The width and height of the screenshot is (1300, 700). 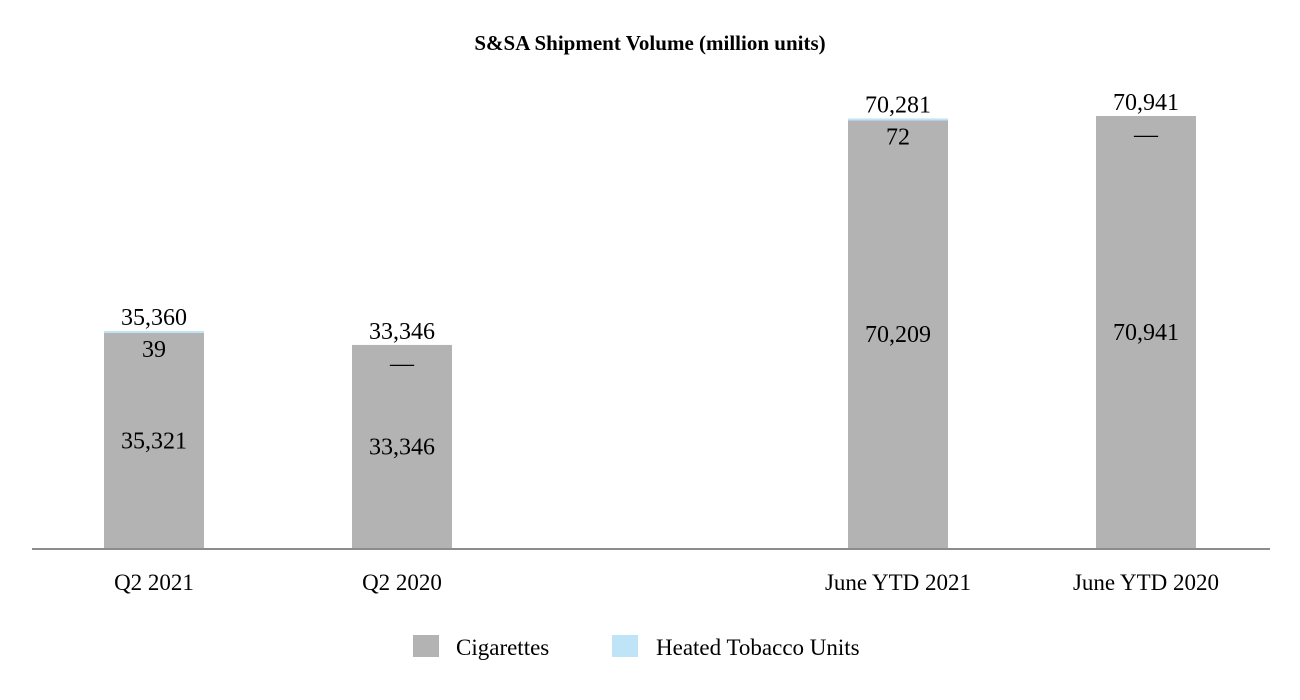 What do you see at coordinates (758, 647) in the screenshot?
I see `legend-label-heated-tobacco: Heated Tobacco Units` at bounding box center [758, 647].